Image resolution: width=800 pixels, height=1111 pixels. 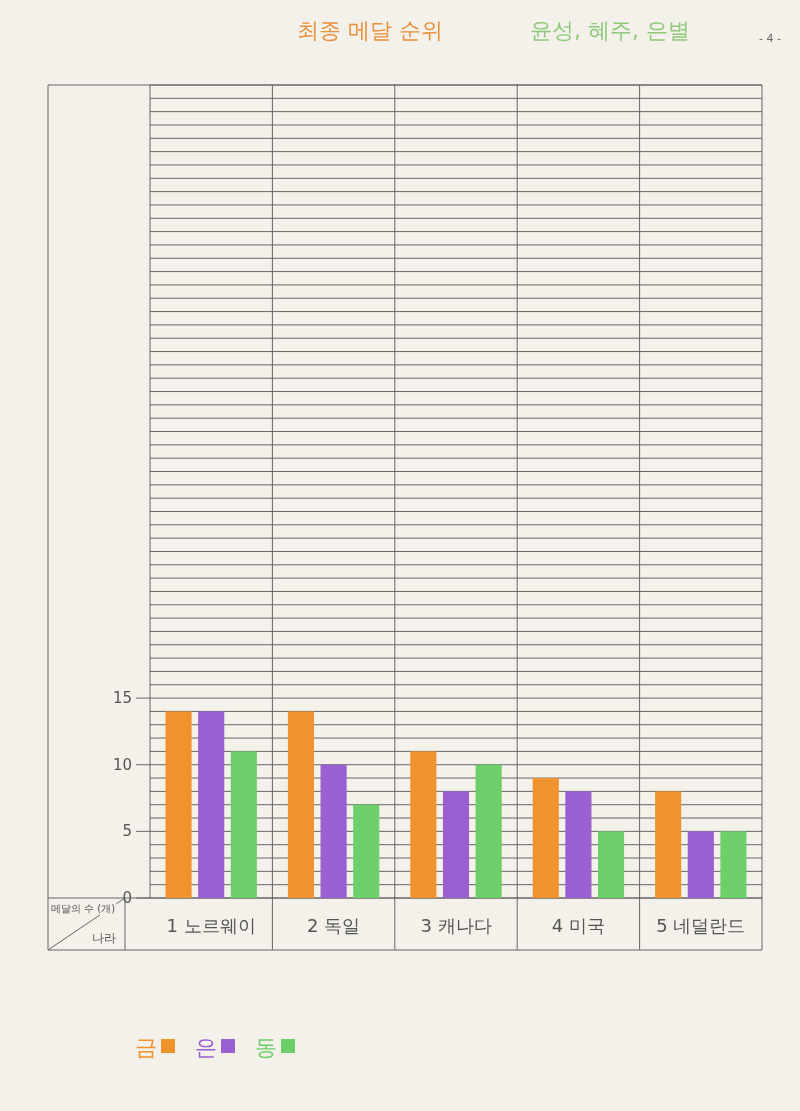 What do you see at coordinates (456, 925) in the screenshot?
I see `x-tick-label: 3 캐나다` at bounding box center [456, 925].